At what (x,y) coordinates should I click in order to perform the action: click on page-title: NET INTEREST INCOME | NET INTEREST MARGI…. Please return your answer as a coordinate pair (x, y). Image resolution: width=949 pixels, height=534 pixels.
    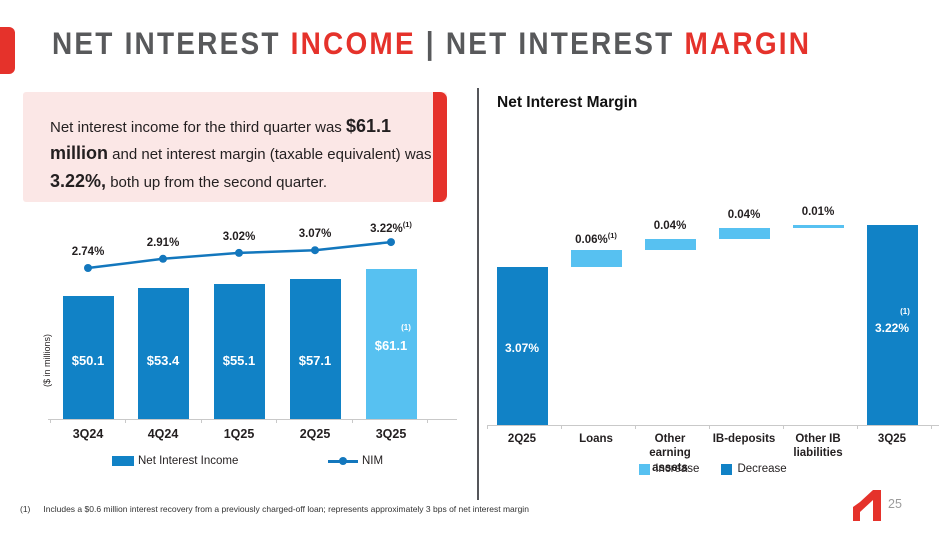
    Looking at the image, I should click on (431, 44).